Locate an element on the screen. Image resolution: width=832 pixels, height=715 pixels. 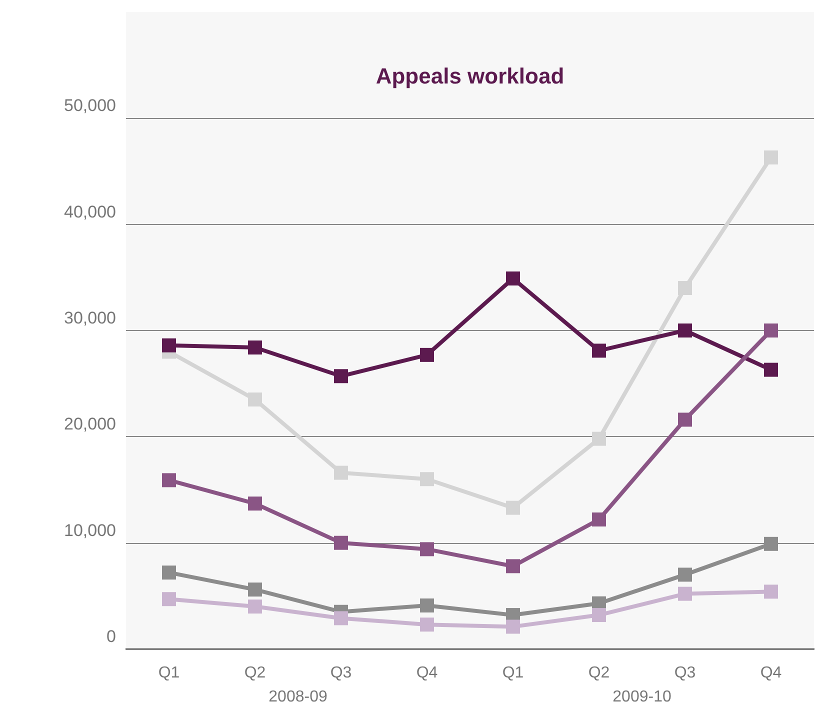
y-tick-label: 0 is located at coordinates (111, 636).